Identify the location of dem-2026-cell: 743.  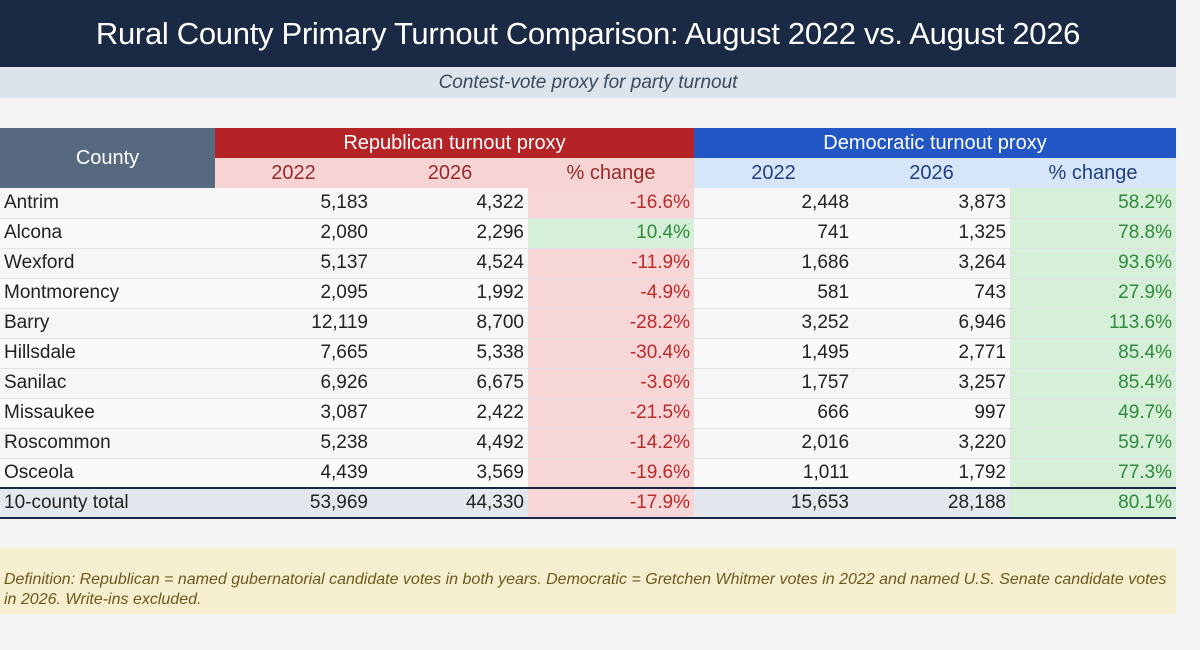
(932, 293).